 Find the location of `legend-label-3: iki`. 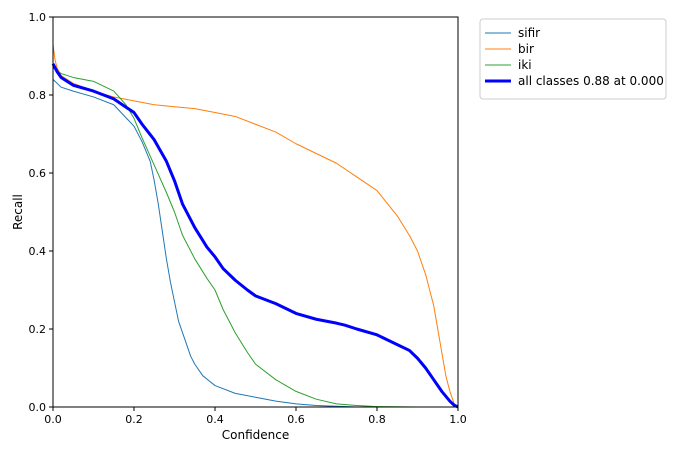

legend-label-3: iki is located at coordinates (525, 65).